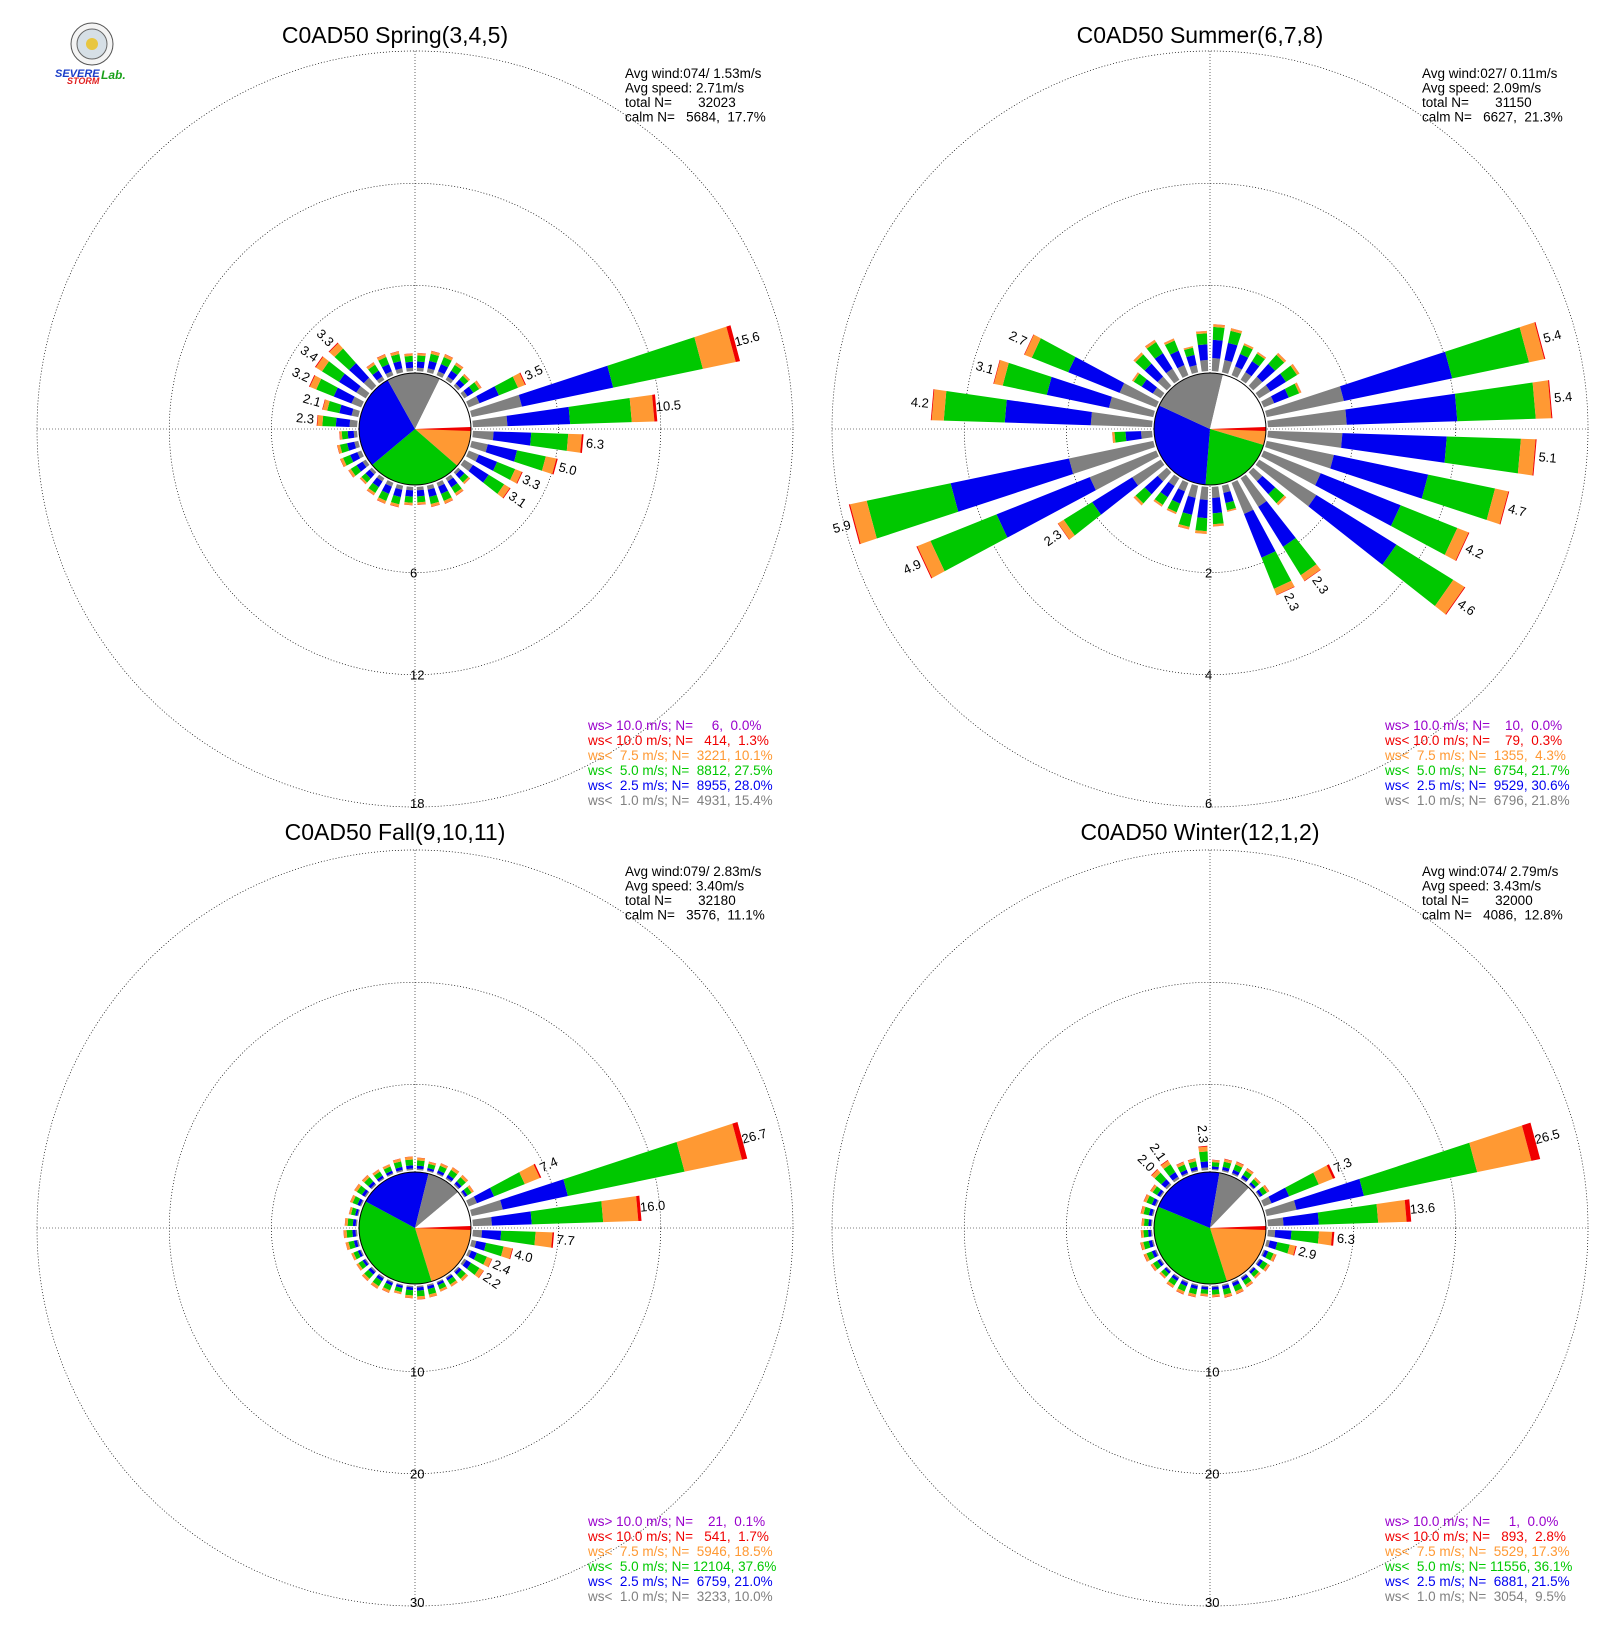 The image size is (1620, 1640). Describe the element at coordinates (919, 402) in the screenshot. I see `bar-label: 4.2` at that location.